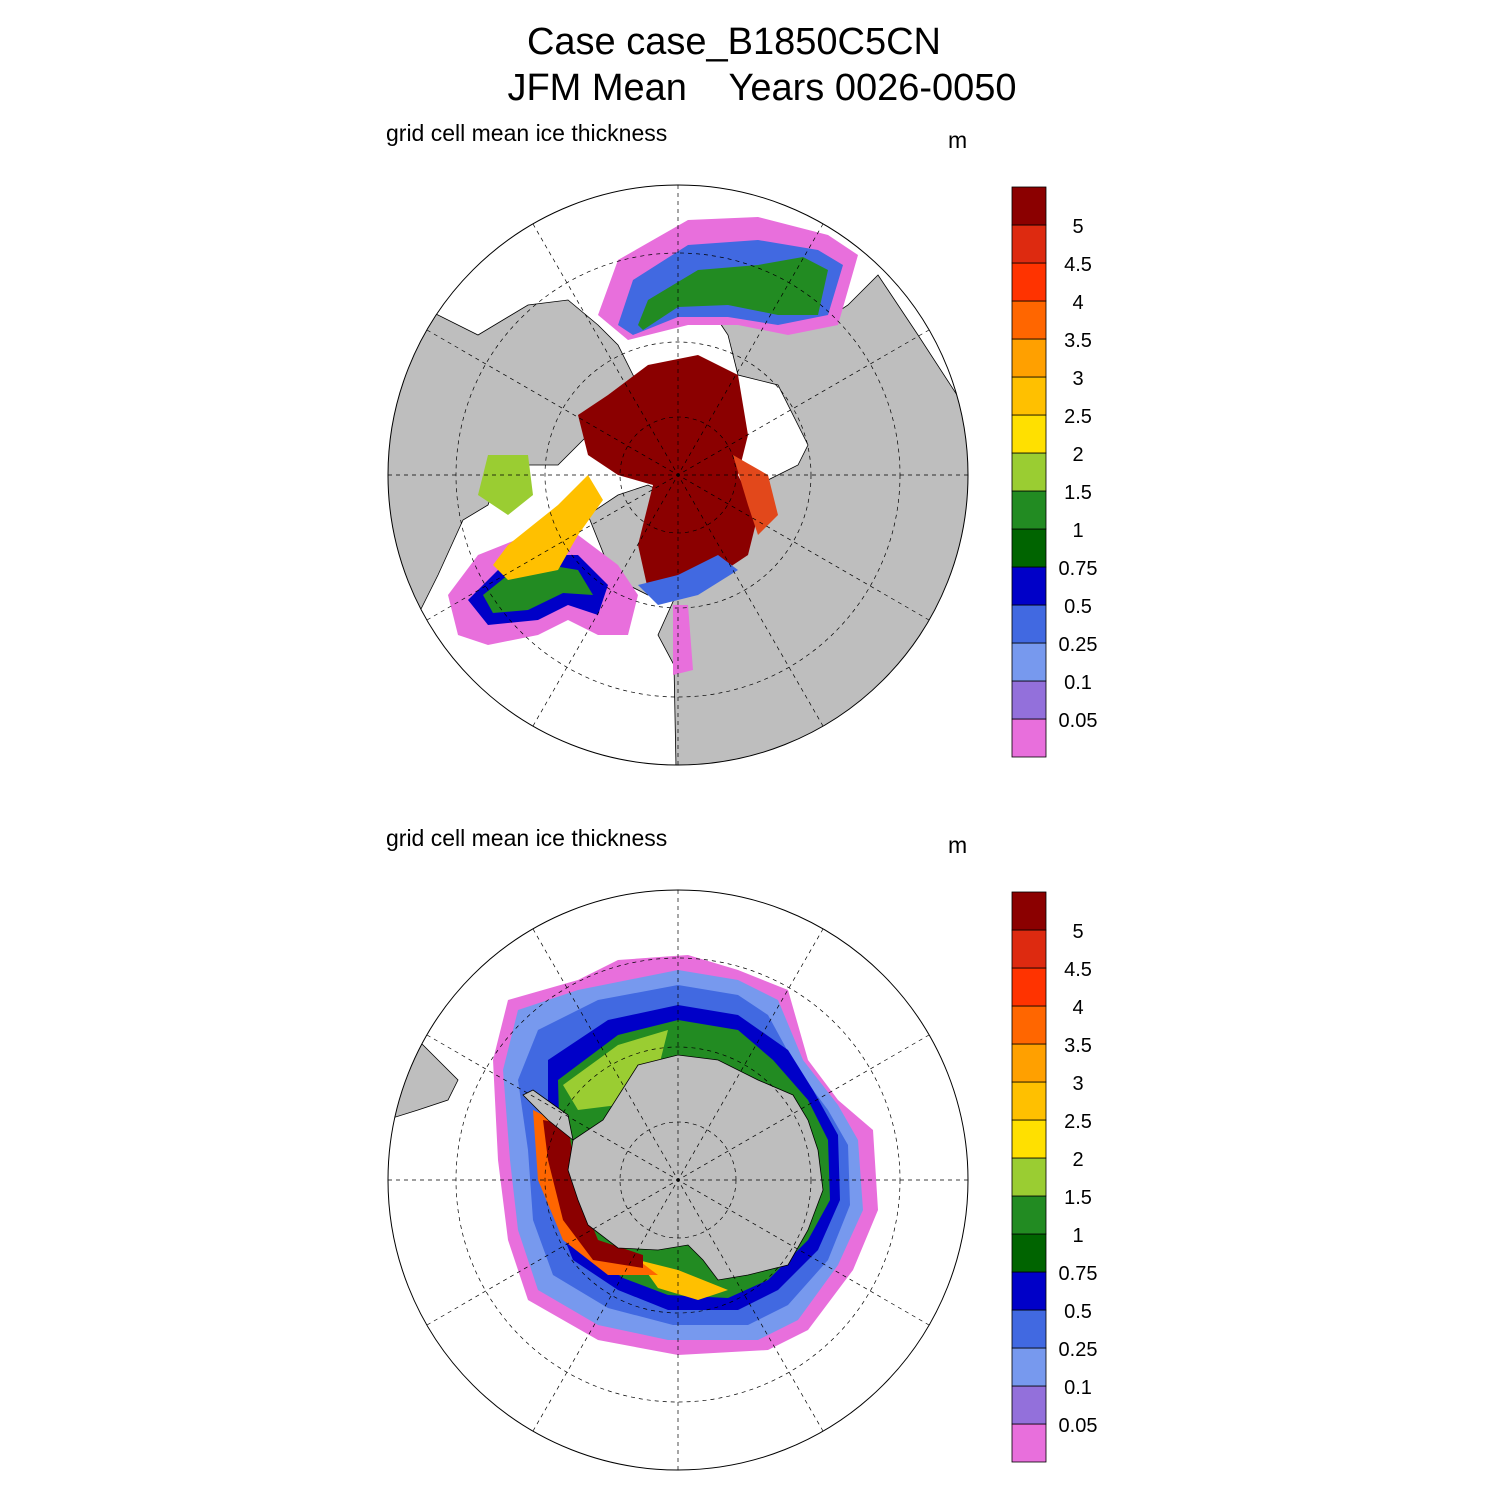 This screenshot has height=1500, width=1500. I want to click on sh-colorbar-label: 3, so click(1077, 1084).